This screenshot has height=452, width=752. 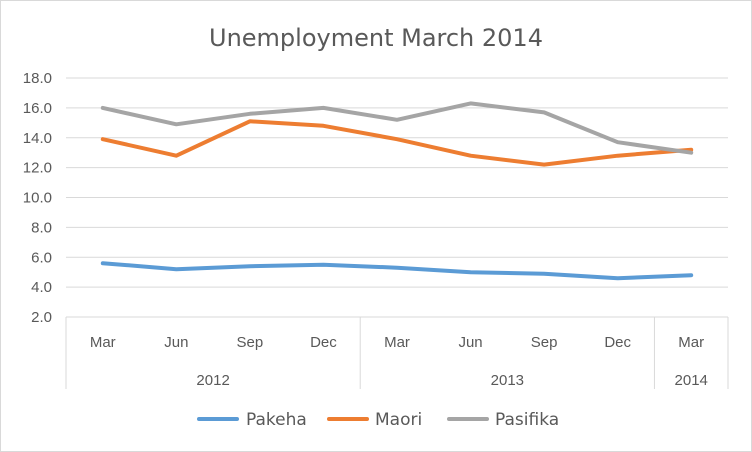 I want to click on y-axis: 2.0 4.0 6.0 8.0 10.0 12.0 14.0 16.0 18.0, so click(x=37, y=198).